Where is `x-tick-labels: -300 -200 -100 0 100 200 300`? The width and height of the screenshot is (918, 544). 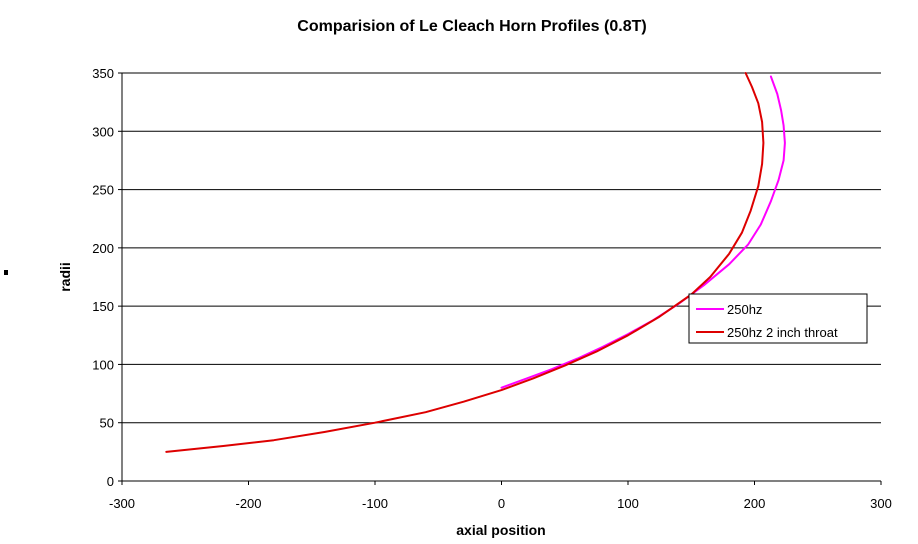 x-tick-labels: -300 -200 -100 0 100 200 300 is located at coordinates (500, 496).